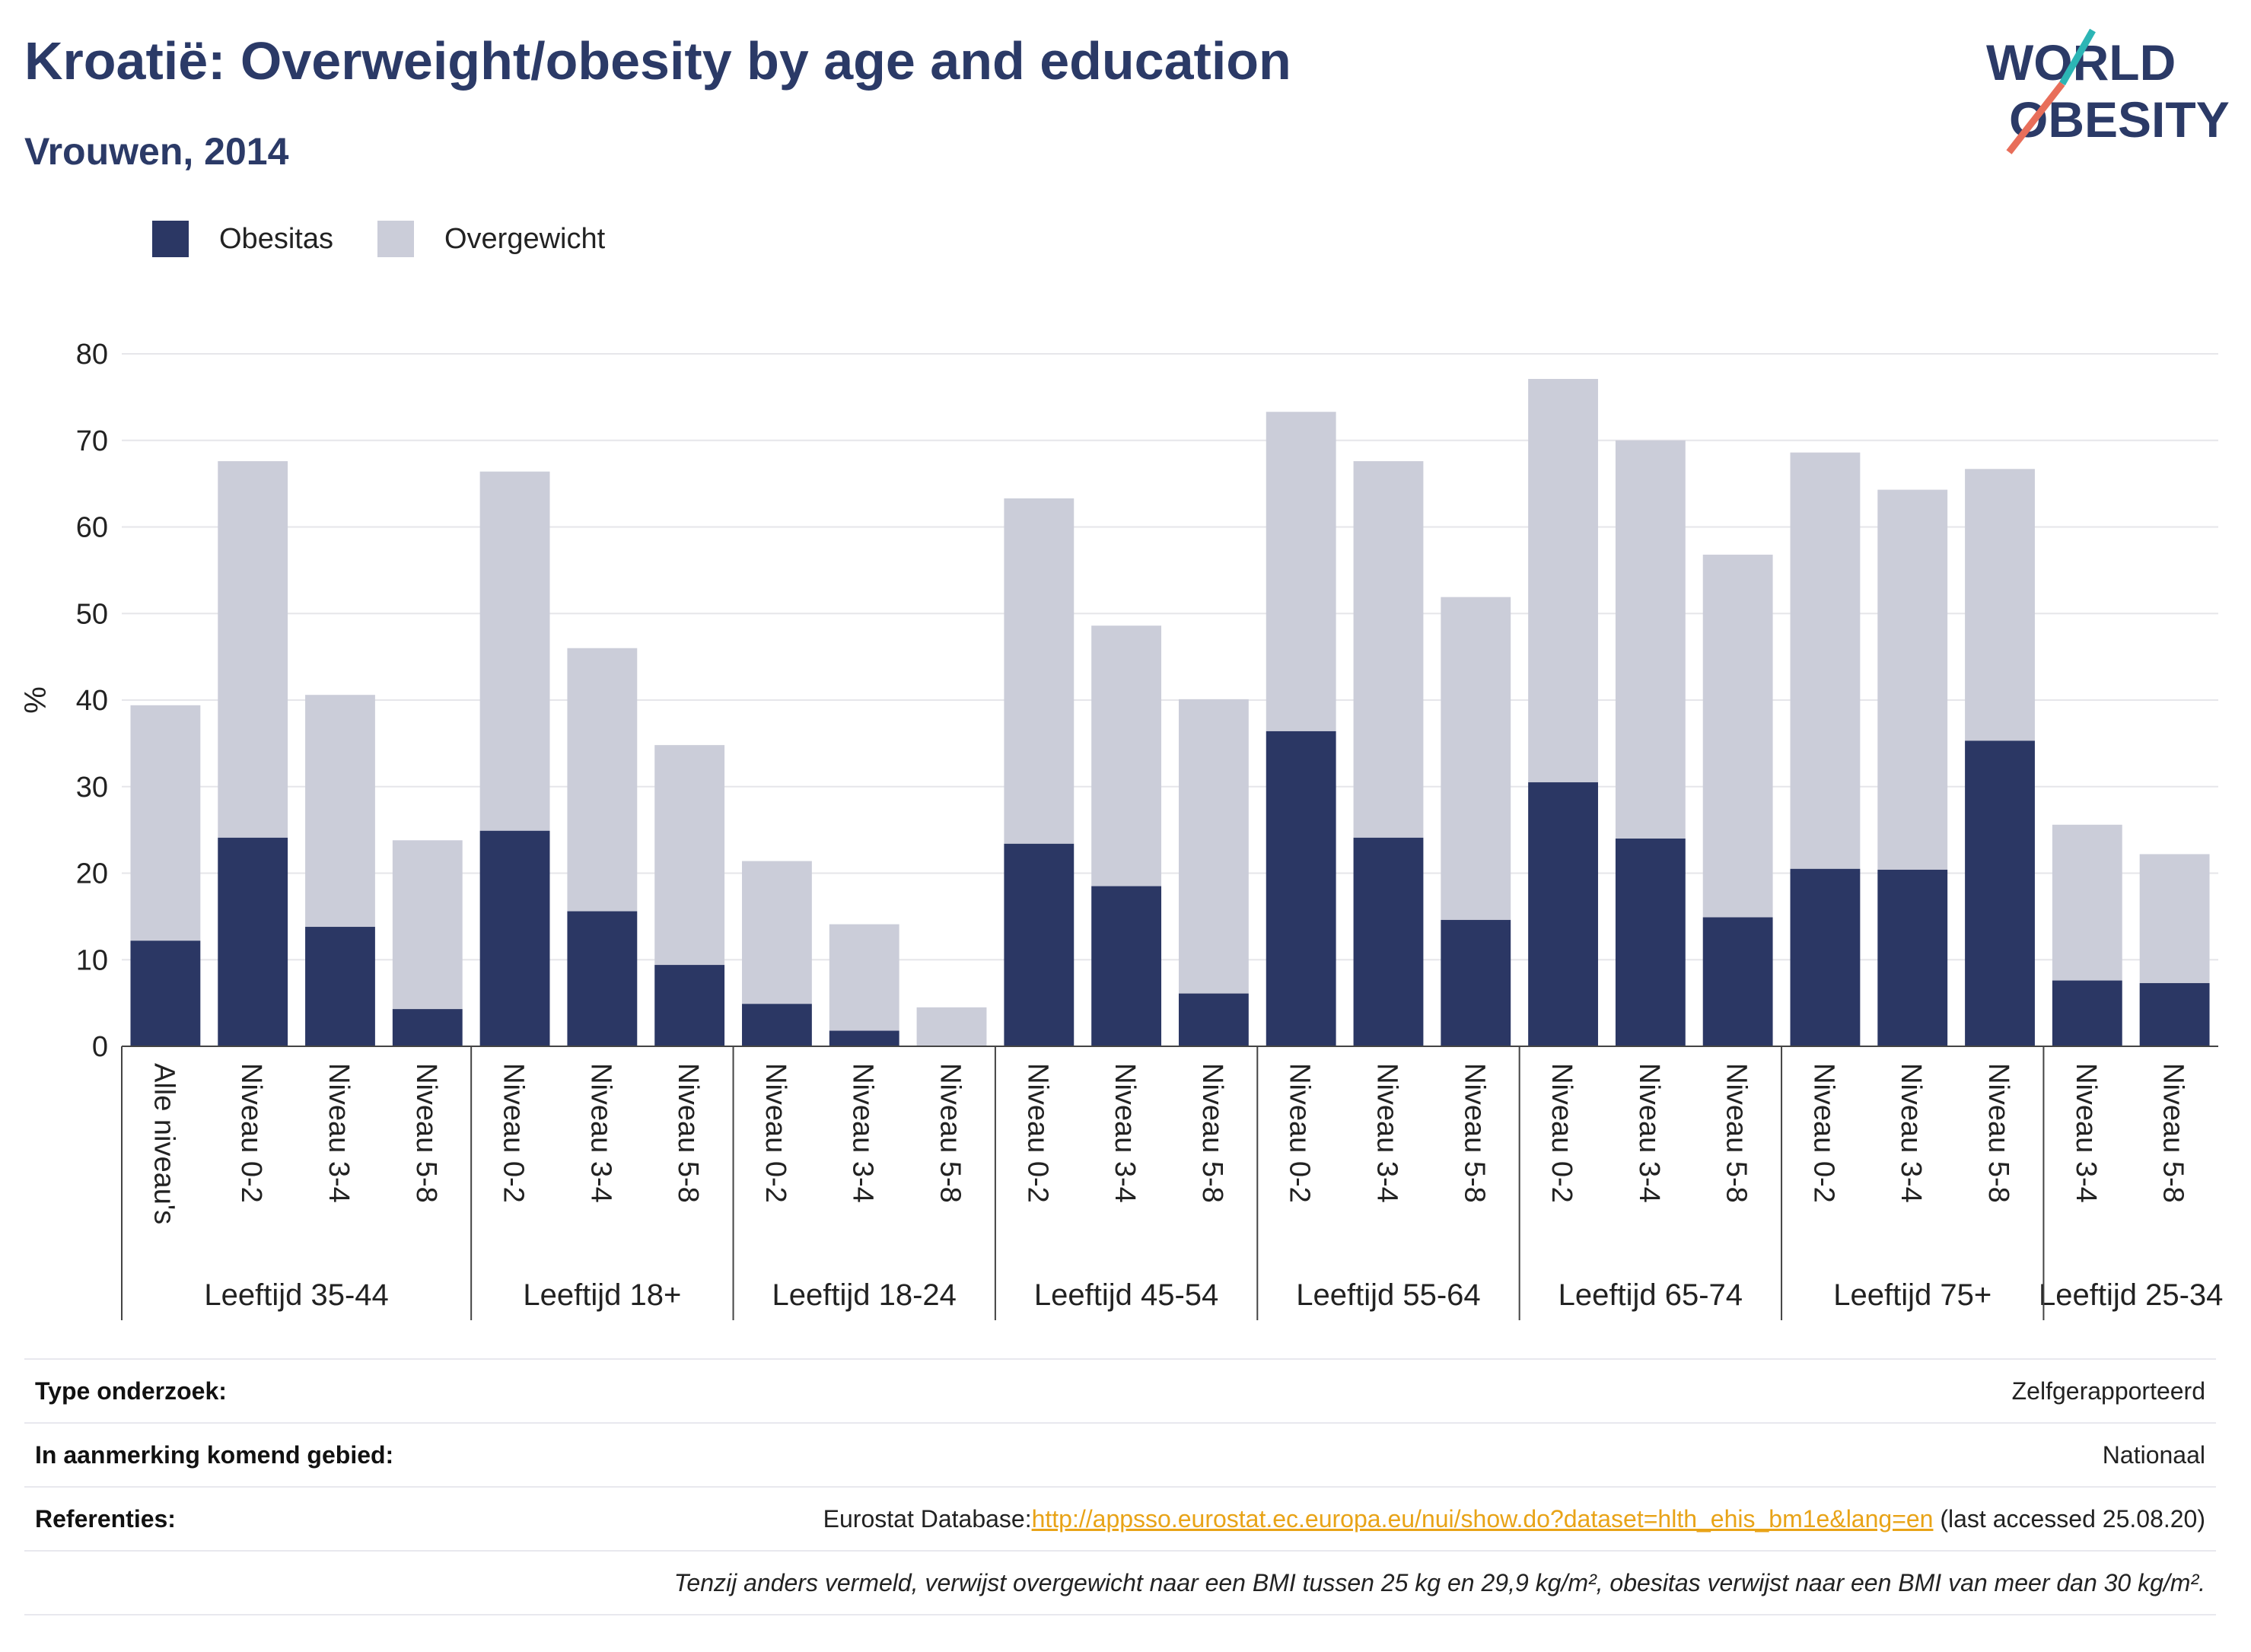 This screenshot has height=1652, width=2251. Describe the element at coordinates (105, 1518) in the screenshot. I see `references-label: Referenties:` at that location.